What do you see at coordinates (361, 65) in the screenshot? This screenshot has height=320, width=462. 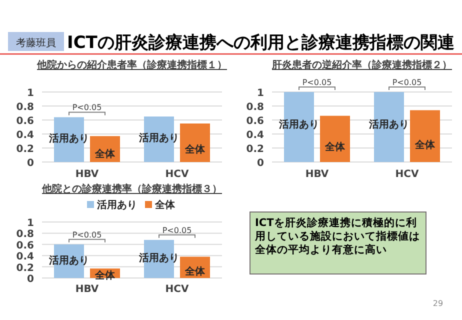 I see `chart-title: 肝炎患者の逆紹介率（診療連携指標２）` at bounding box center [361, 65].